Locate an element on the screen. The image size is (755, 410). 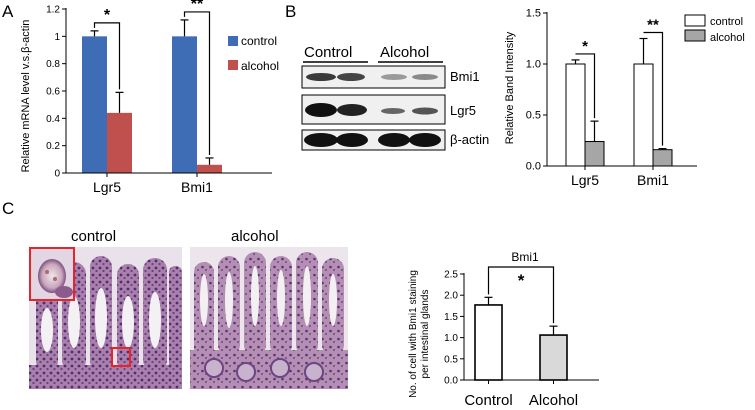
chart-c-x-tick-label: Alcohol is located at coordinates (553, 400).